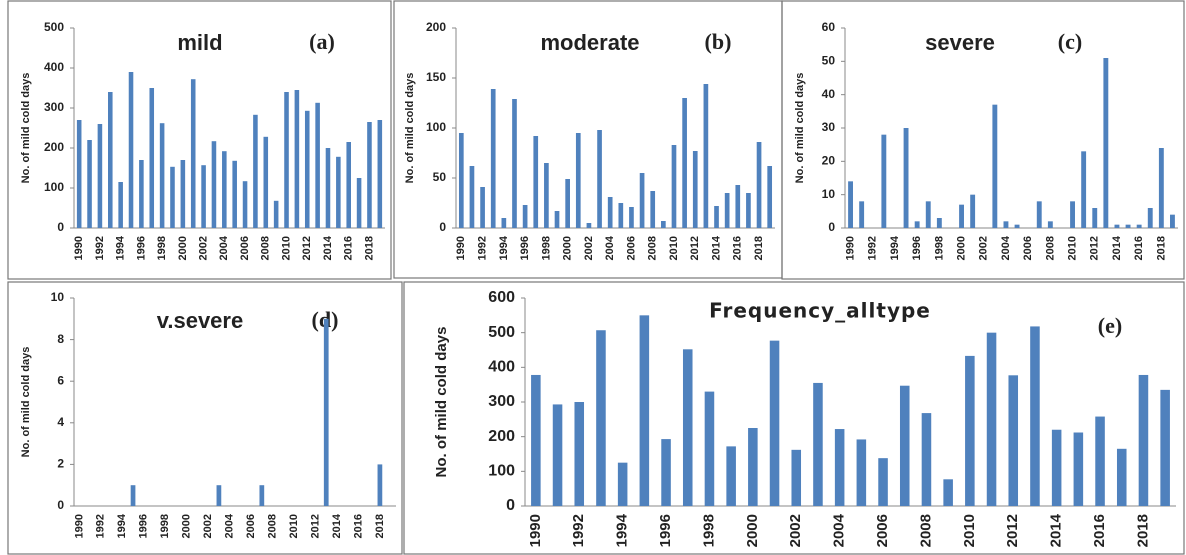 The width and height of the screenshot is (1186, 555). I want to click on x-tick-label: 2014, so click(1056, 530).